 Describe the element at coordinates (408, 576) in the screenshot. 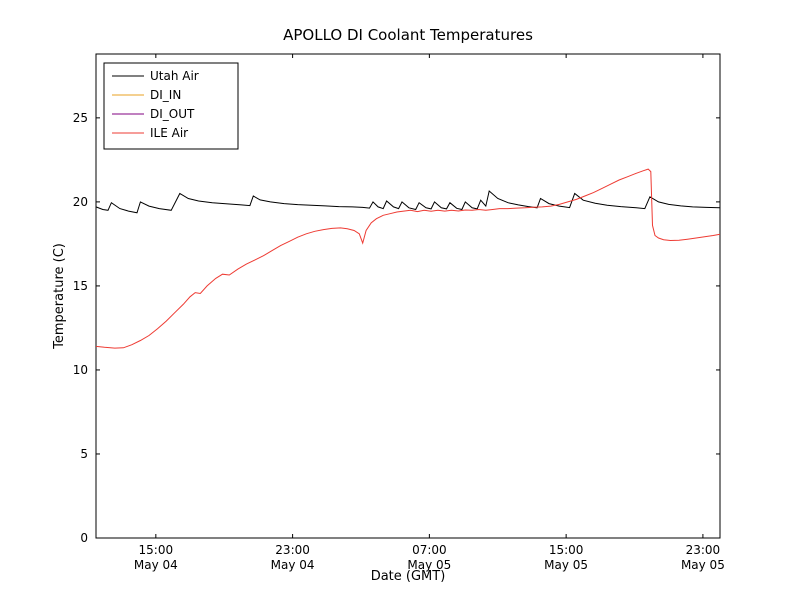

I see `x-axis-label: Date (GMT)` at that location.